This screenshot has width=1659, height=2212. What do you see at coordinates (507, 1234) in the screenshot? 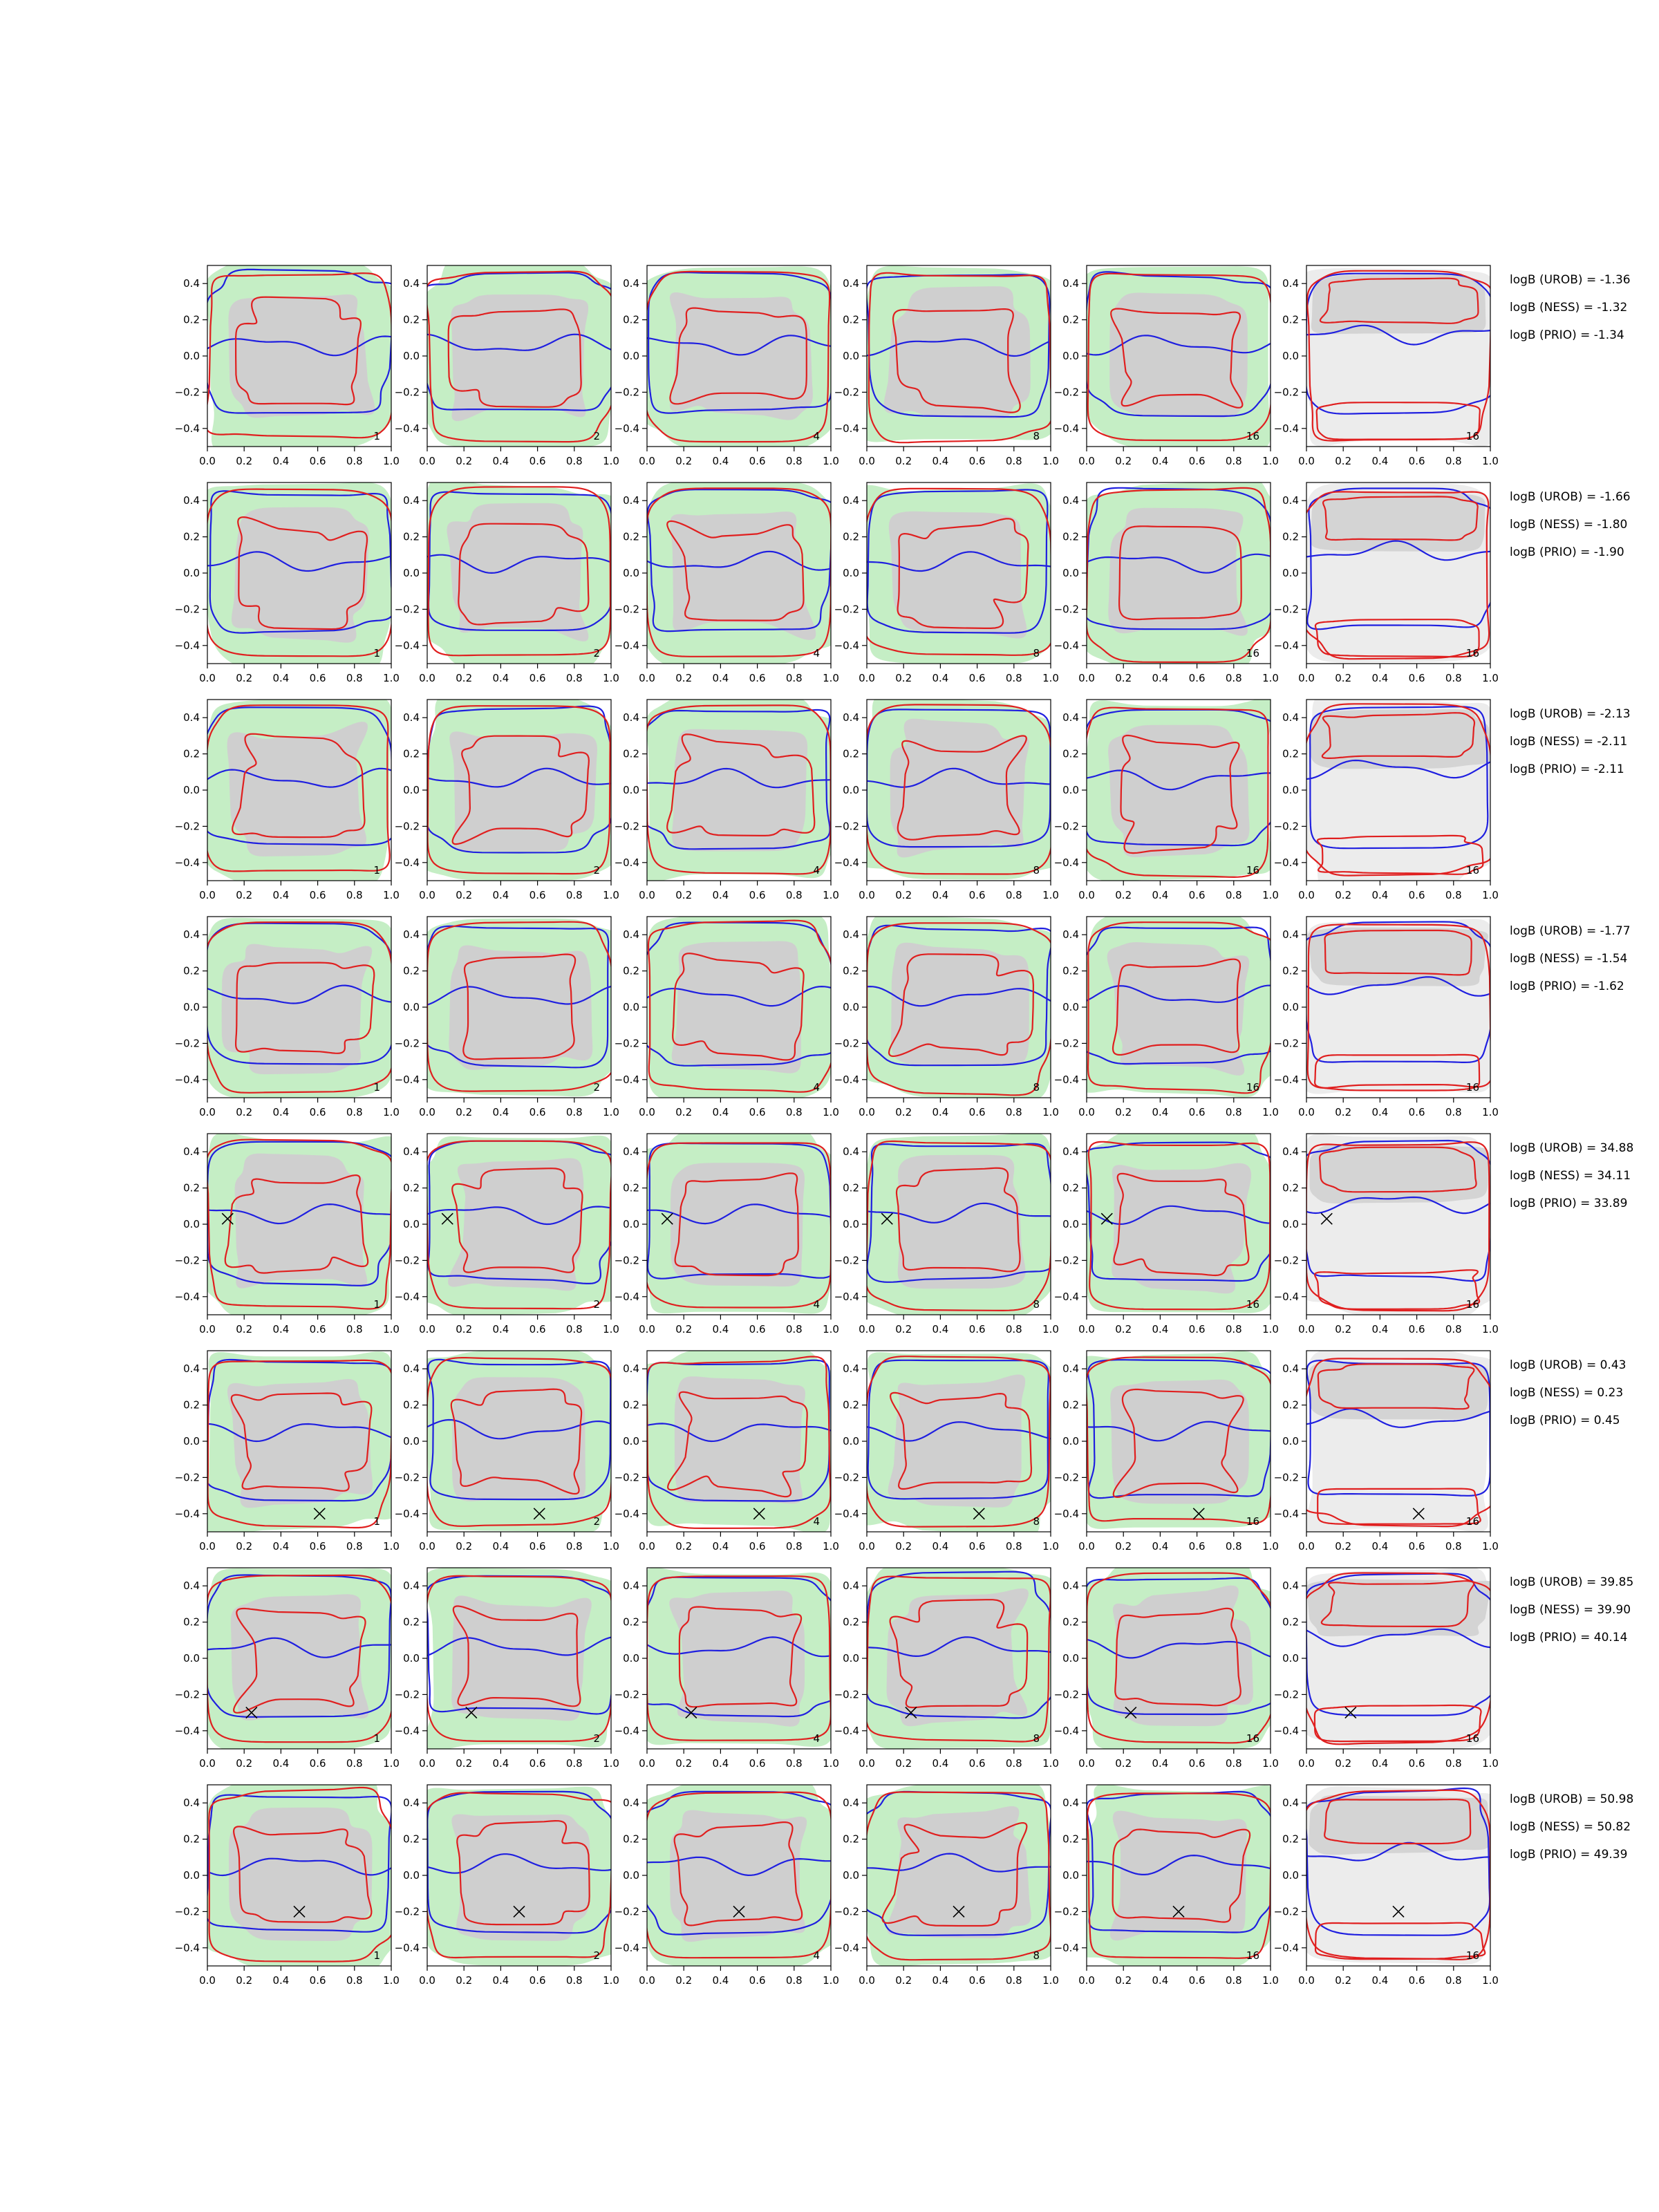
I see `panel-r5-c2: 0.0 0.2 0.4 0.6 0.8 1.0 −0.4 −0.2 0.0 0.2 0.4 2` at bounding box center [507, 1234].